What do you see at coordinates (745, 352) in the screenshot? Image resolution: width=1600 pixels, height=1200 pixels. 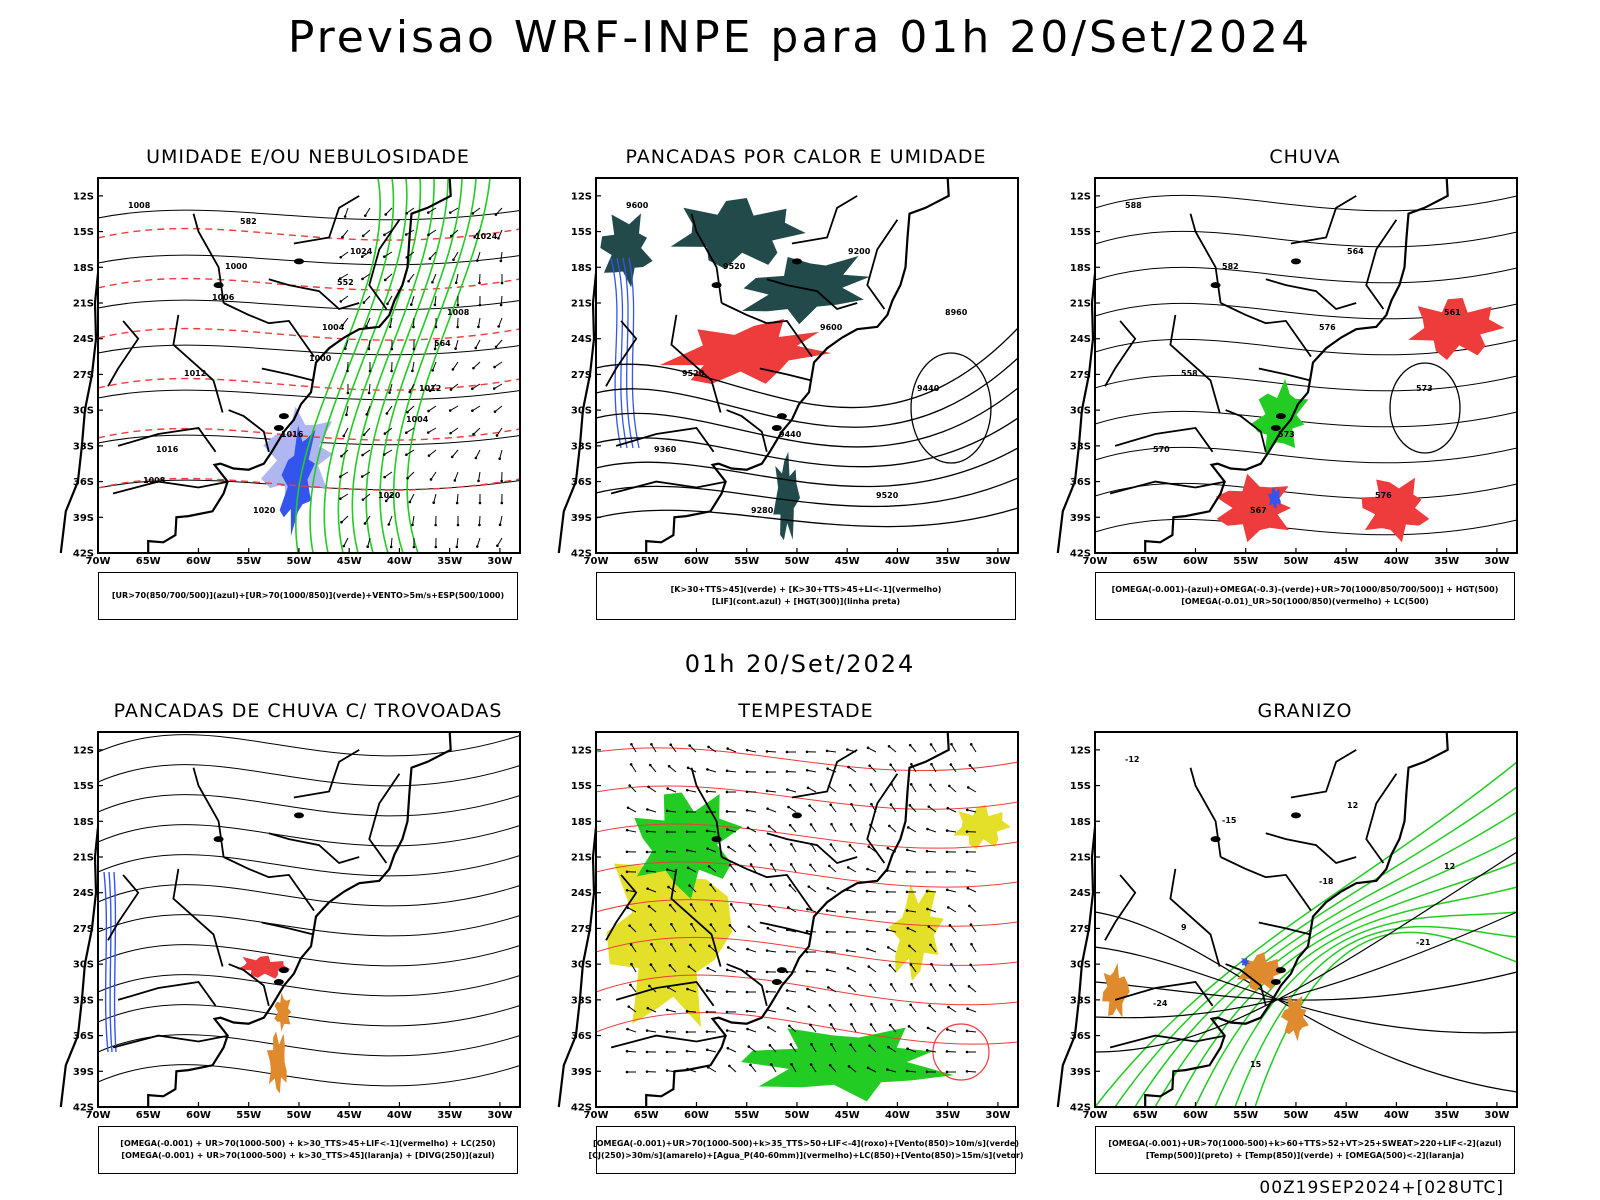 I see `instability-red` at bounding box center [745, 352].